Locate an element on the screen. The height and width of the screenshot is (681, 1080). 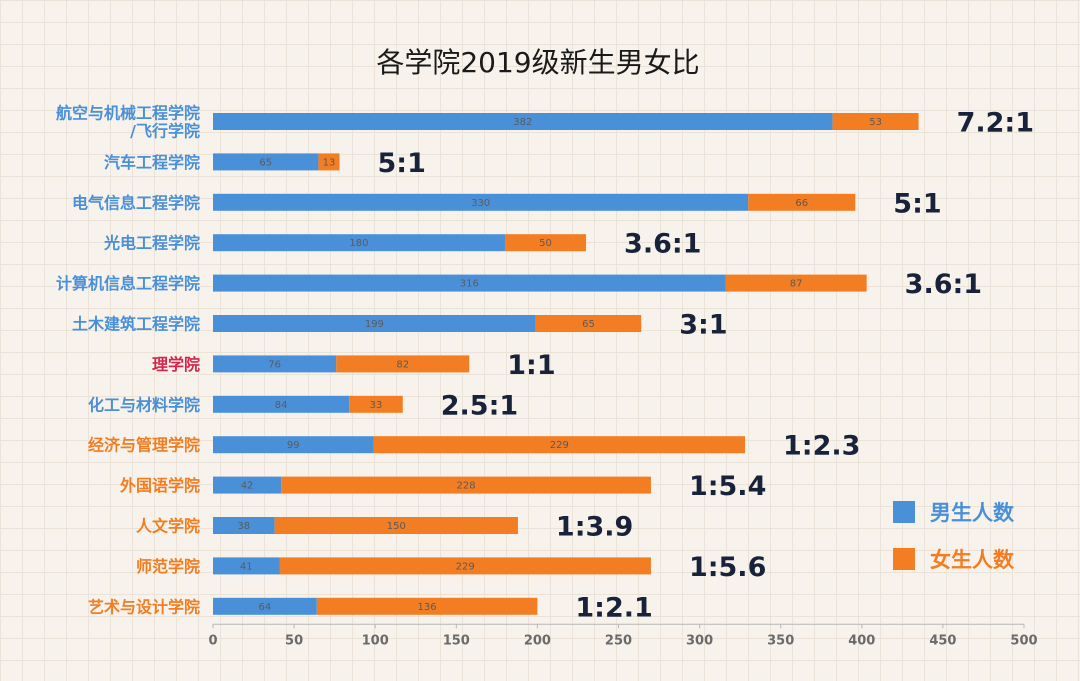
category-row: 理学院 76 82 1:1 is located at coordinates (354, 365).